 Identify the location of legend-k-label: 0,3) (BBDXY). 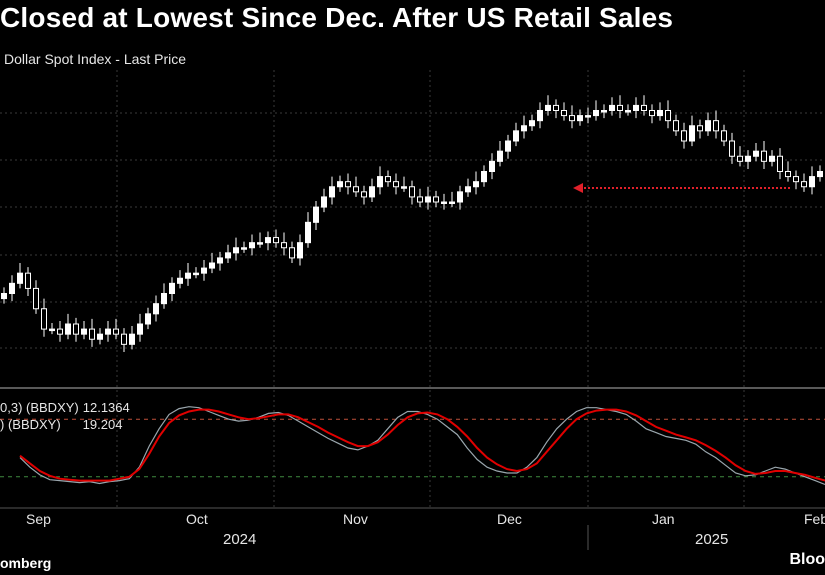
(39, 407).